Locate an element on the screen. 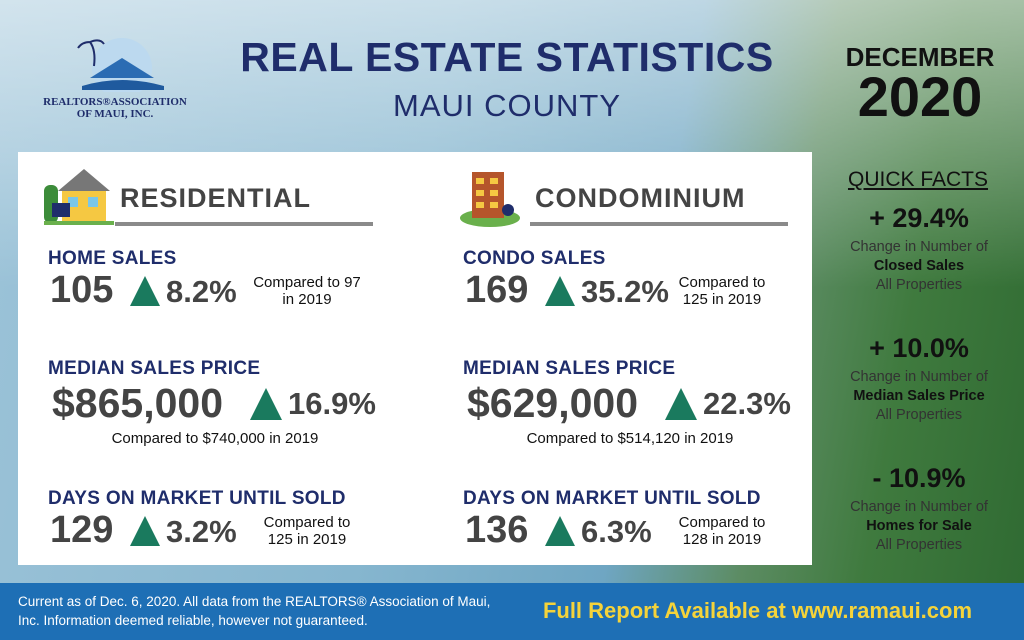 Image resolution: width=1024 pixels, height=640 pixels. stat-label: CONDO SALES is located at coordinates (534, 258).